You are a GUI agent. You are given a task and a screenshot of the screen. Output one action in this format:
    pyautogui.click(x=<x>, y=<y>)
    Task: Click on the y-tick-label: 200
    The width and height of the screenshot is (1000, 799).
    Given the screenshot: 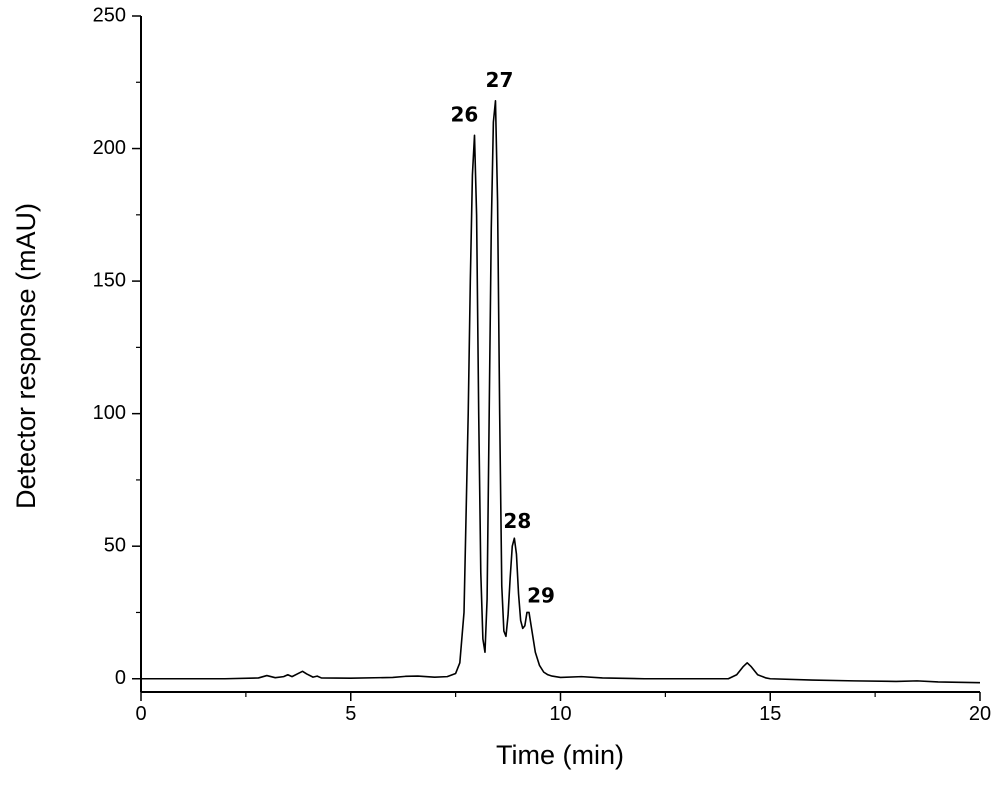 What is the action you would take?
    pyautogui.click(x=109, y=148)
    